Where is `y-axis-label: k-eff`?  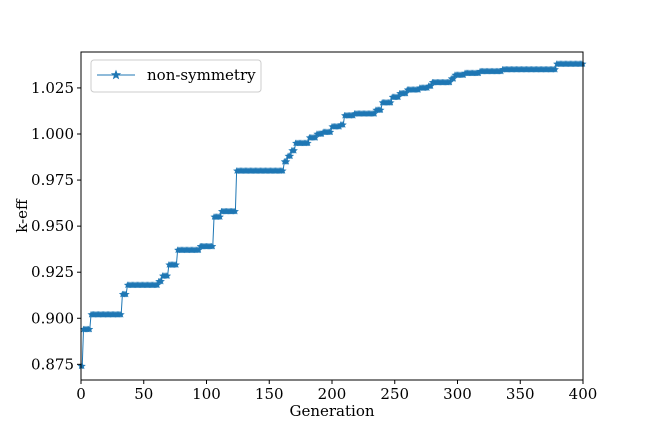
y-axis-label: k-eff is located at coordinates (22, 215).